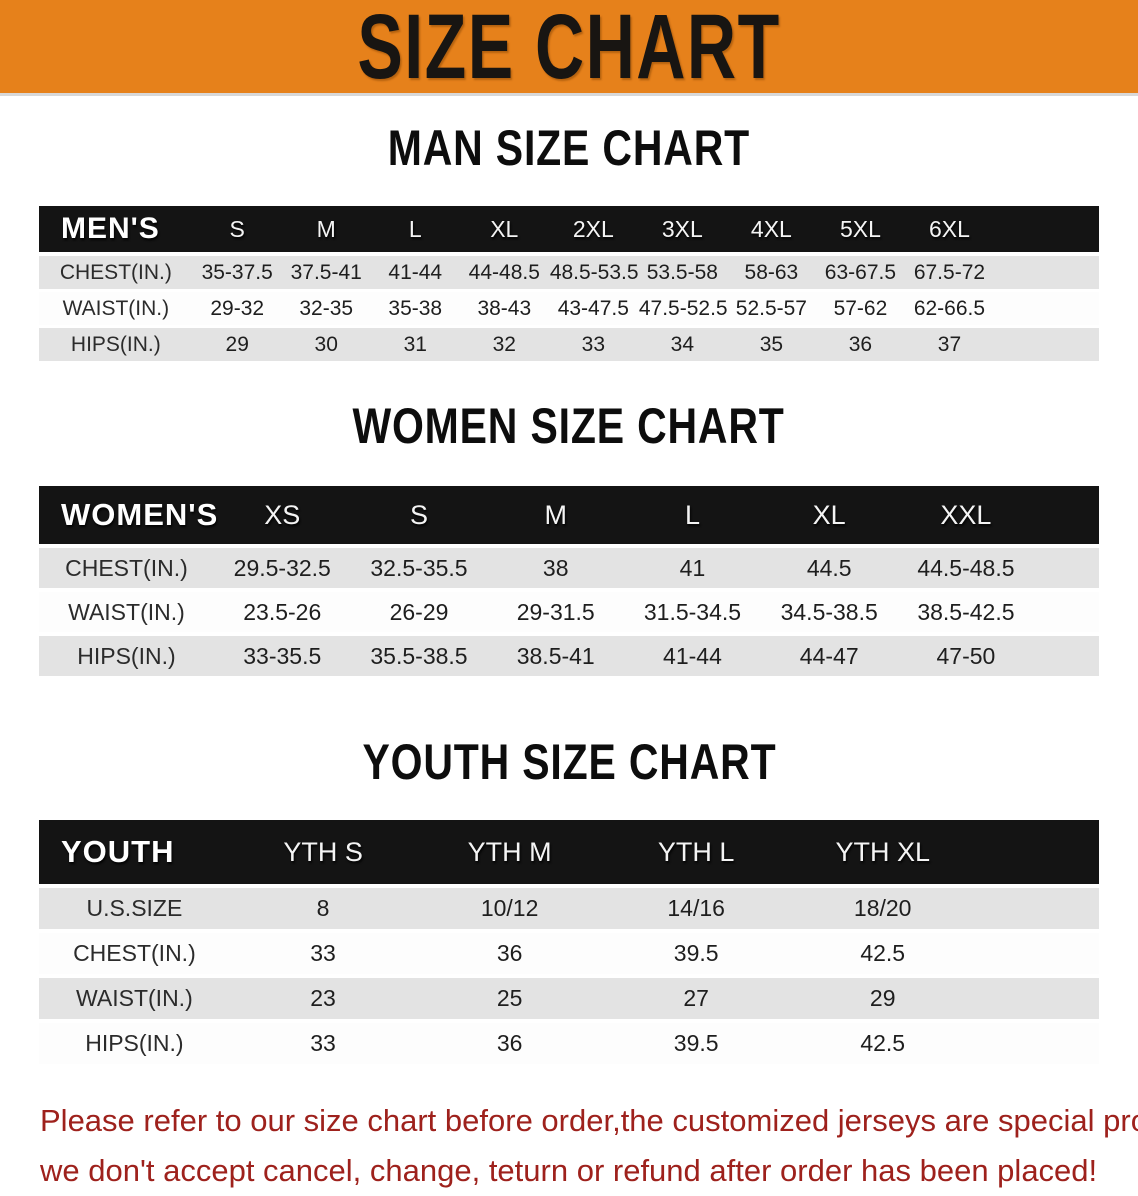  I want to click on table-cell: 62-66.5, so click(949, 309).